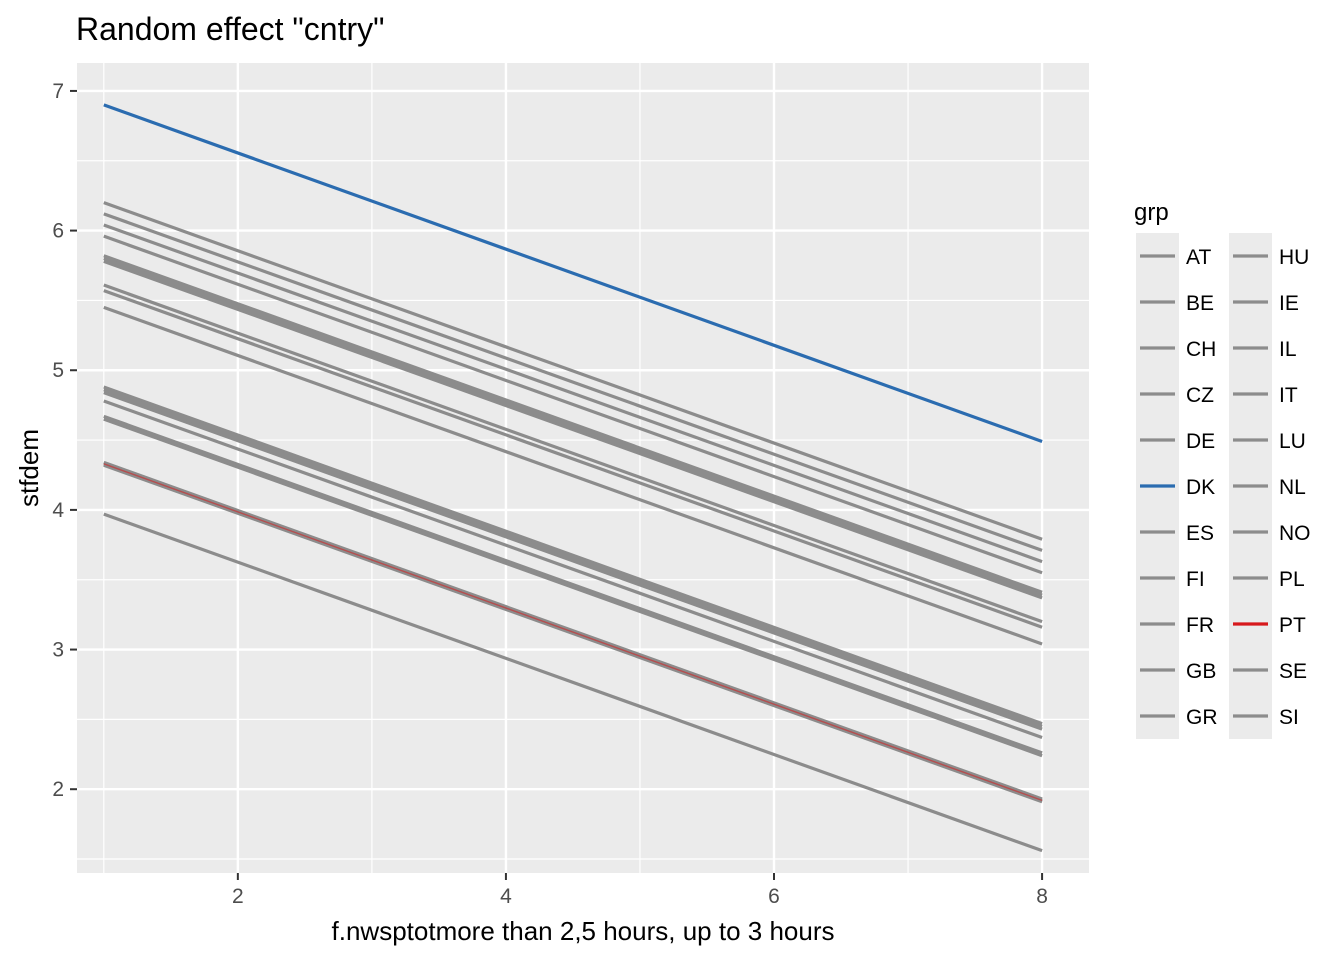 Image resolution: width=1344 pixels, height=960 pixels. I want to click on legend-label-gb: GB, so click(1201, 671).